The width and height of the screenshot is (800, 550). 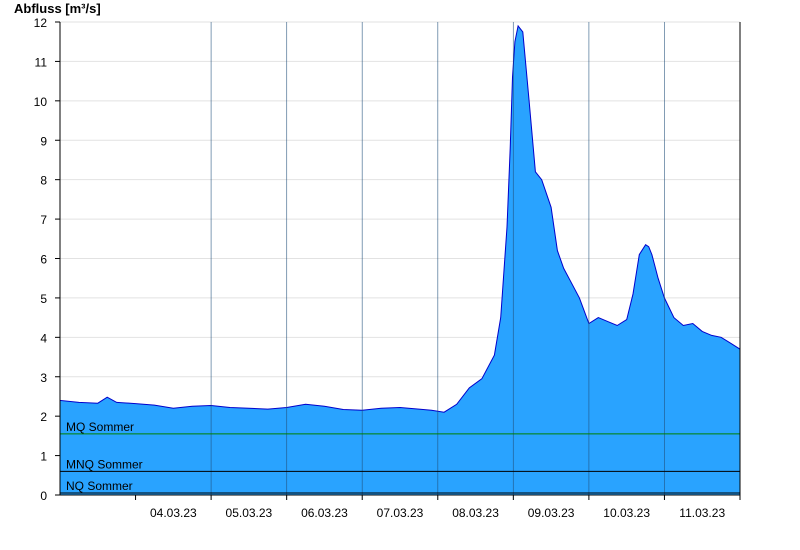 I want to click on y-tick-label: 0, so click(x=43, y=496).